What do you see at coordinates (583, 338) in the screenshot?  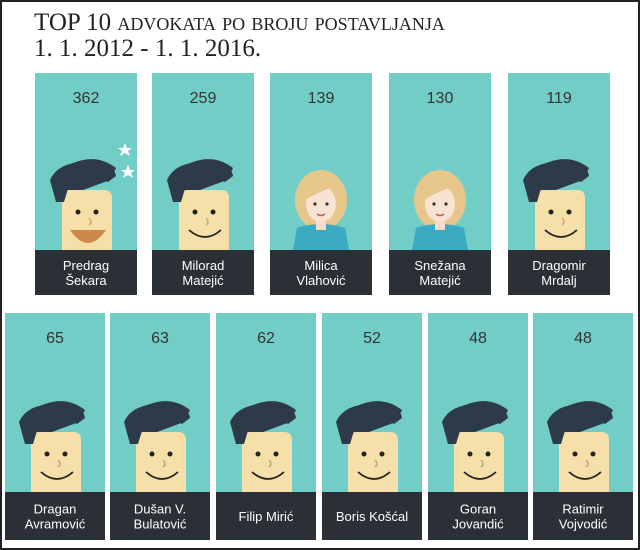 I see `count: 48` at bounding box center [583, 338].